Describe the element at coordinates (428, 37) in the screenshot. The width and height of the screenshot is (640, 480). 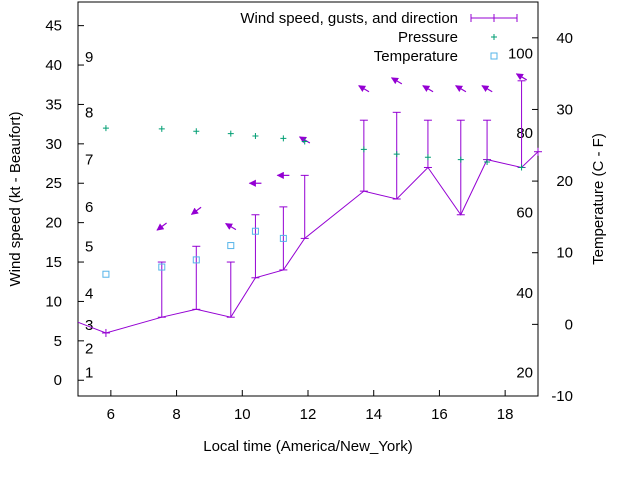
I see `legend-label-pressure: Pressure` at that location.